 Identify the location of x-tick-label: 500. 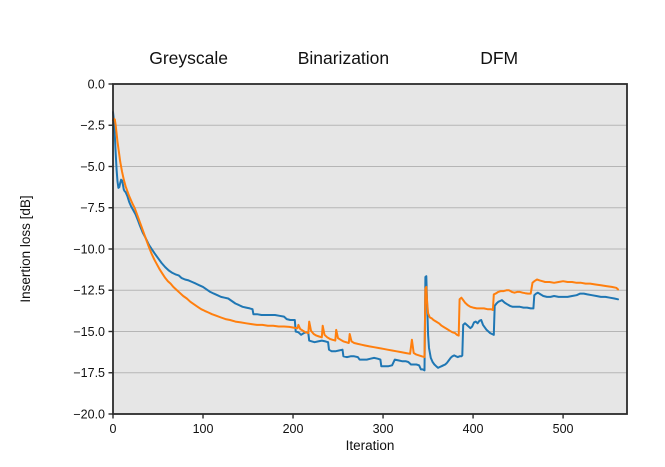
(563, 429).